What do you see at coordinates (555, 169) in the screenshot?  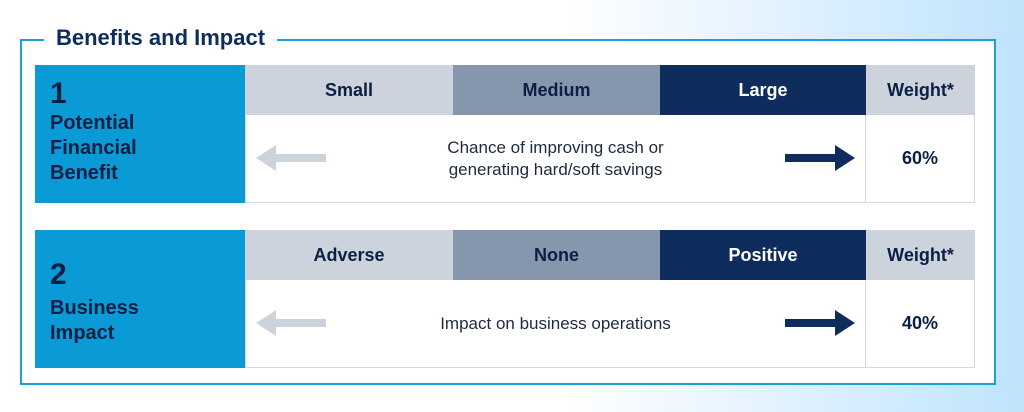 I see `description-line: generating hard/soft savings` at bounding box center [555, 169].